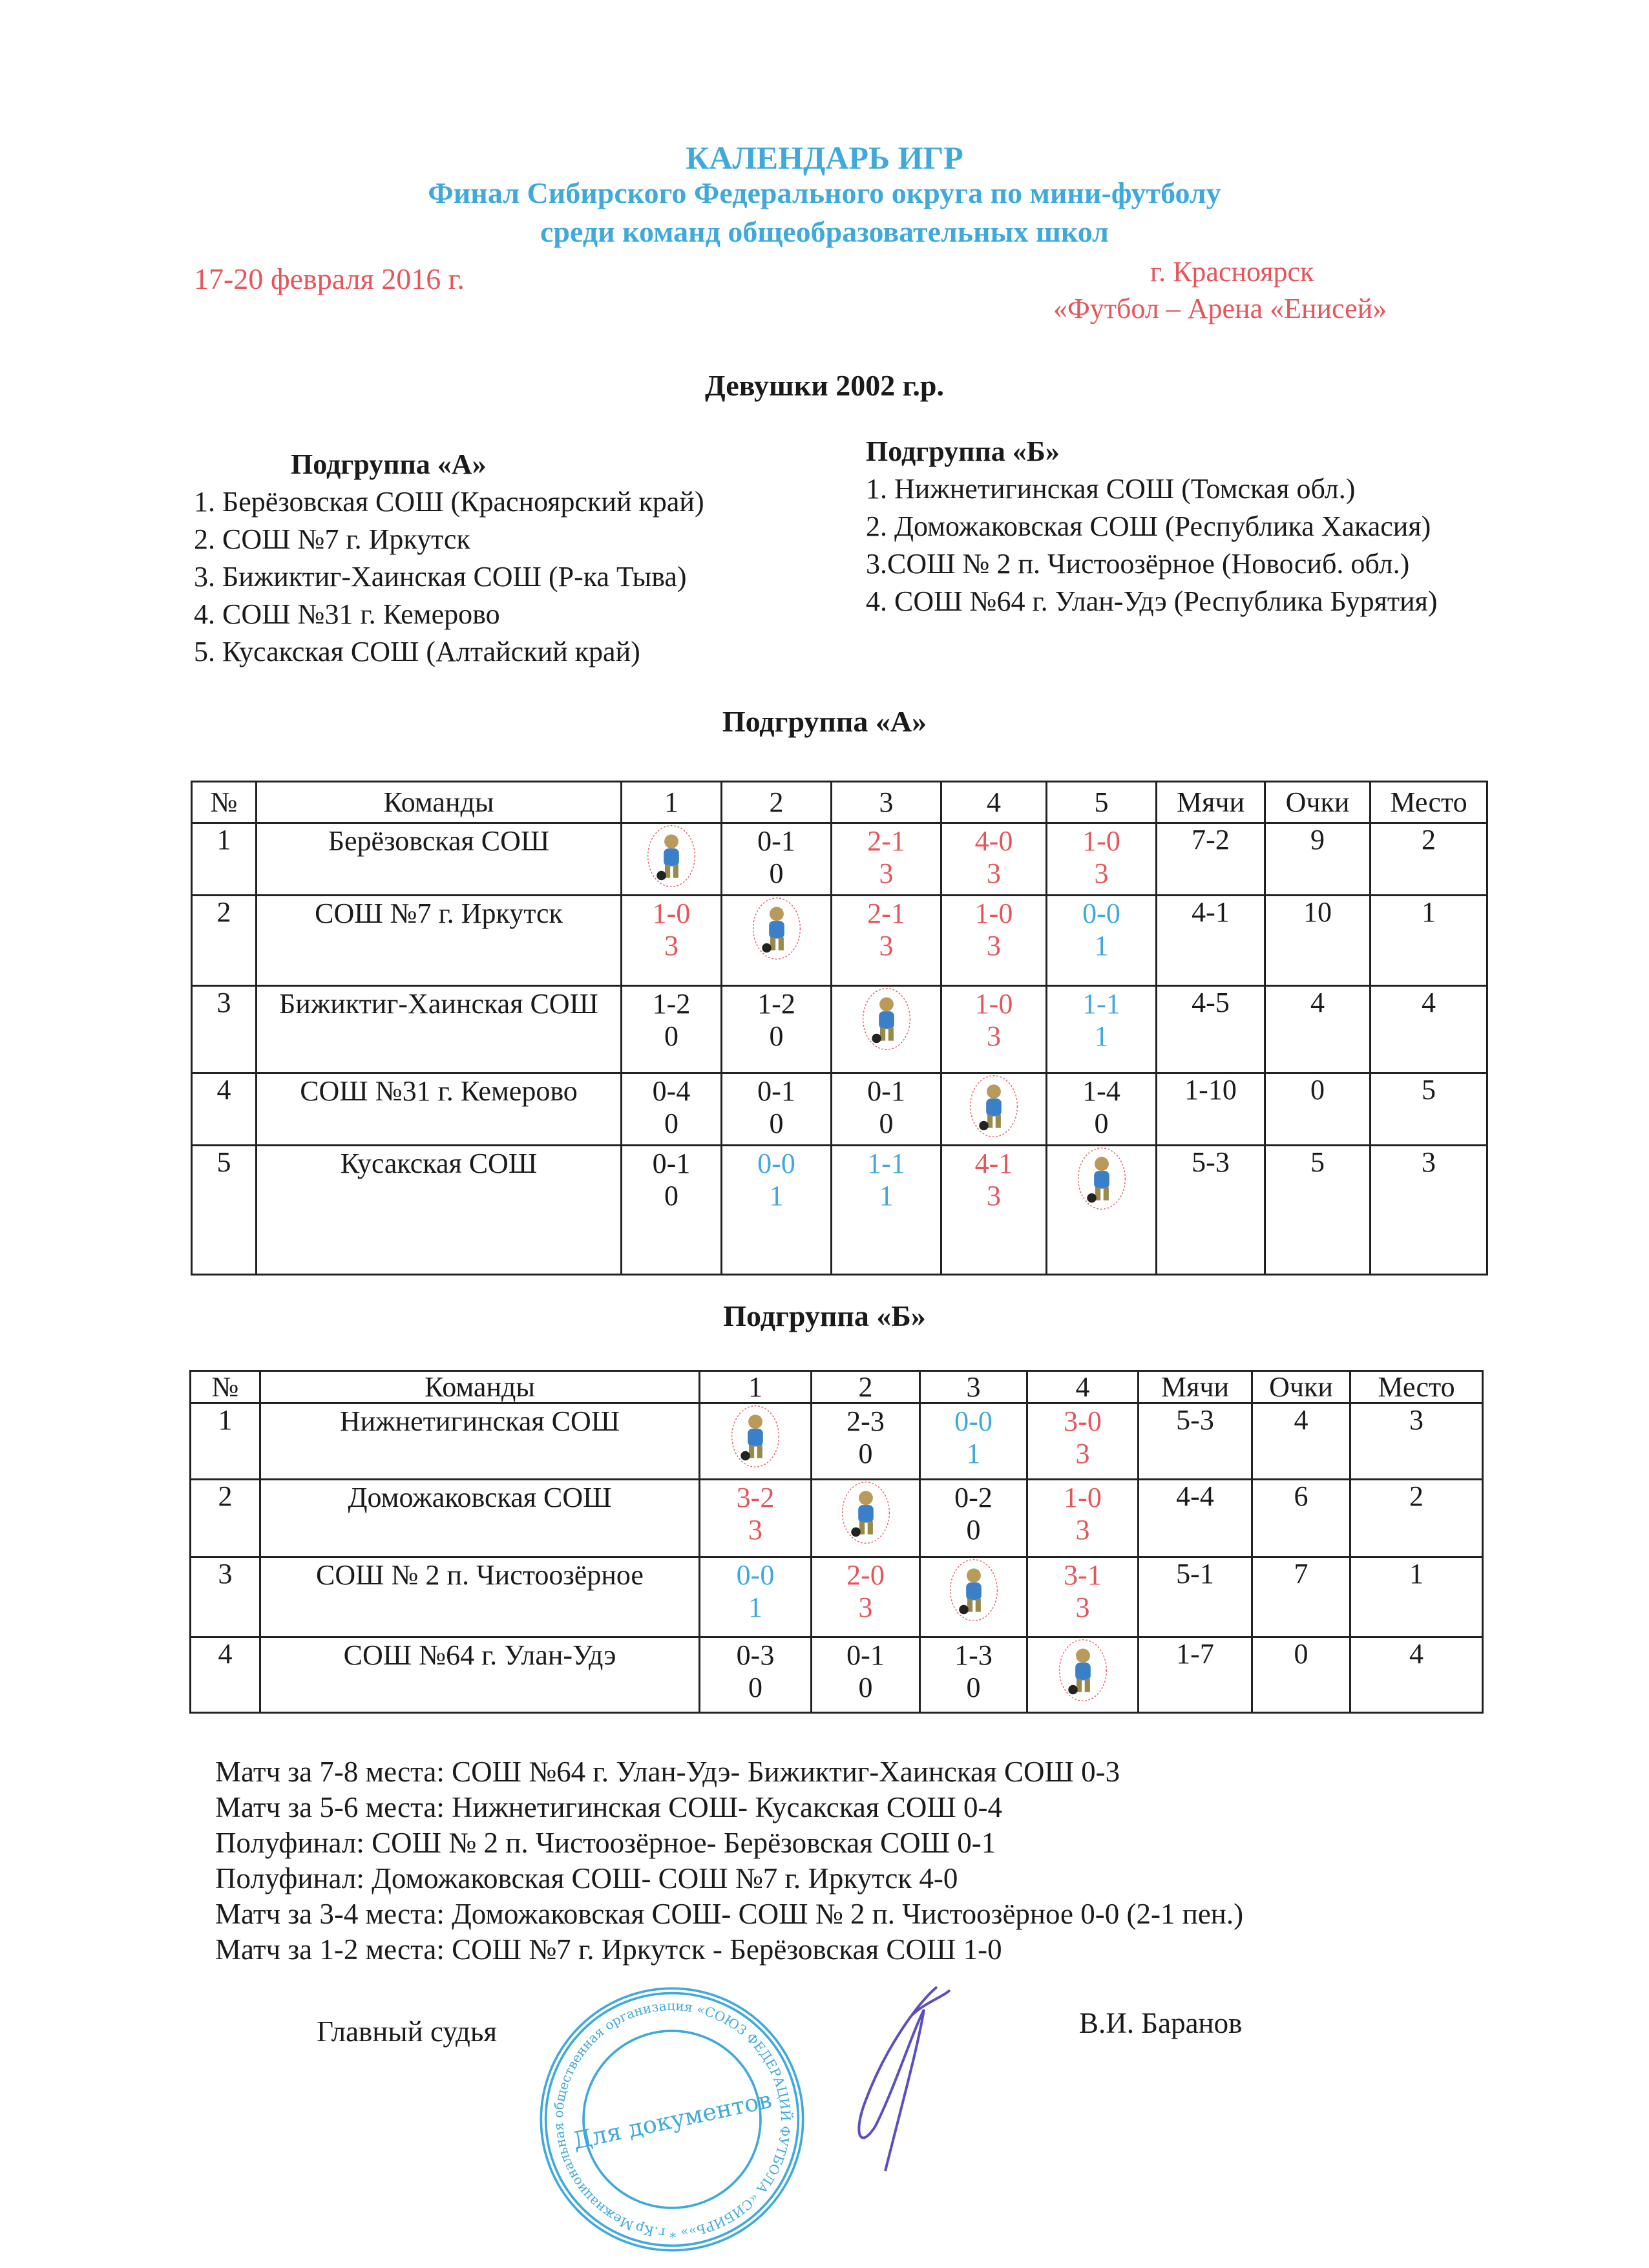  Describe the element at coordinates (776, 1004) in the screenshot. I see `match-score: 1-2` at that location.